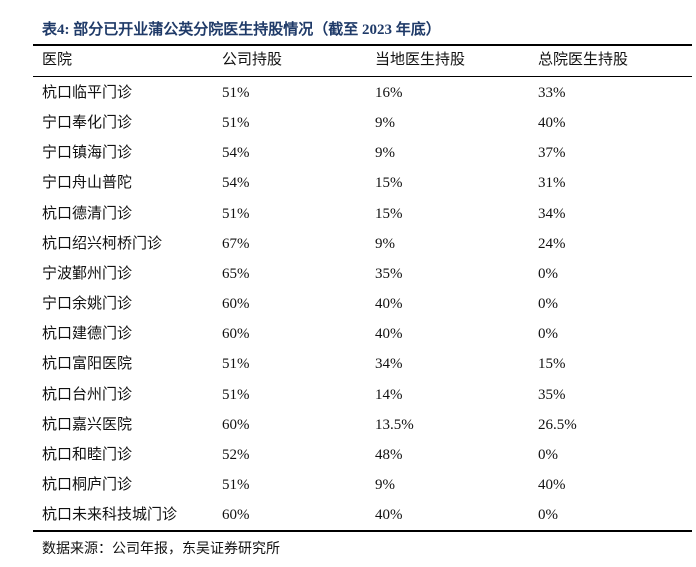 The height and width of the screenshot is (567, 696). What do you see at coordinates (362, 45) in the screenshot?
I see `top-rule` at bounding box center [362, 45].